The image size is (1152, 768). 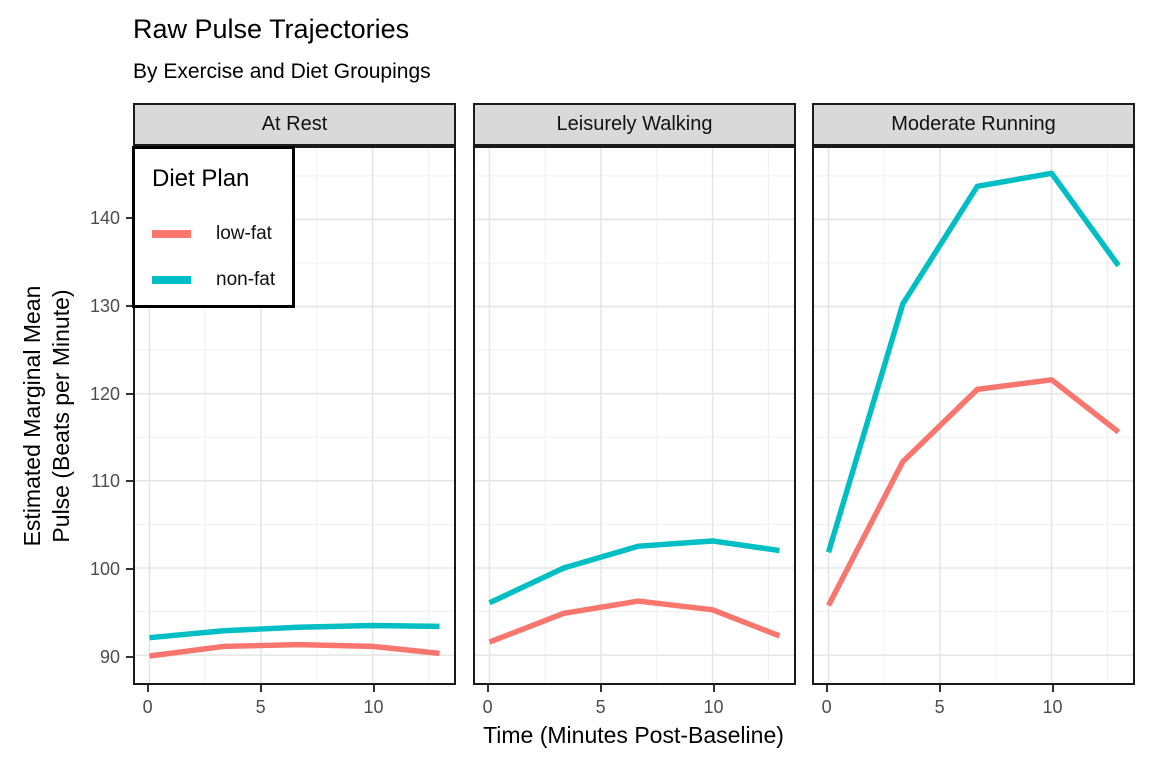 I want to click on facet-strip: Moderate Running, so click(x=973, y=124).